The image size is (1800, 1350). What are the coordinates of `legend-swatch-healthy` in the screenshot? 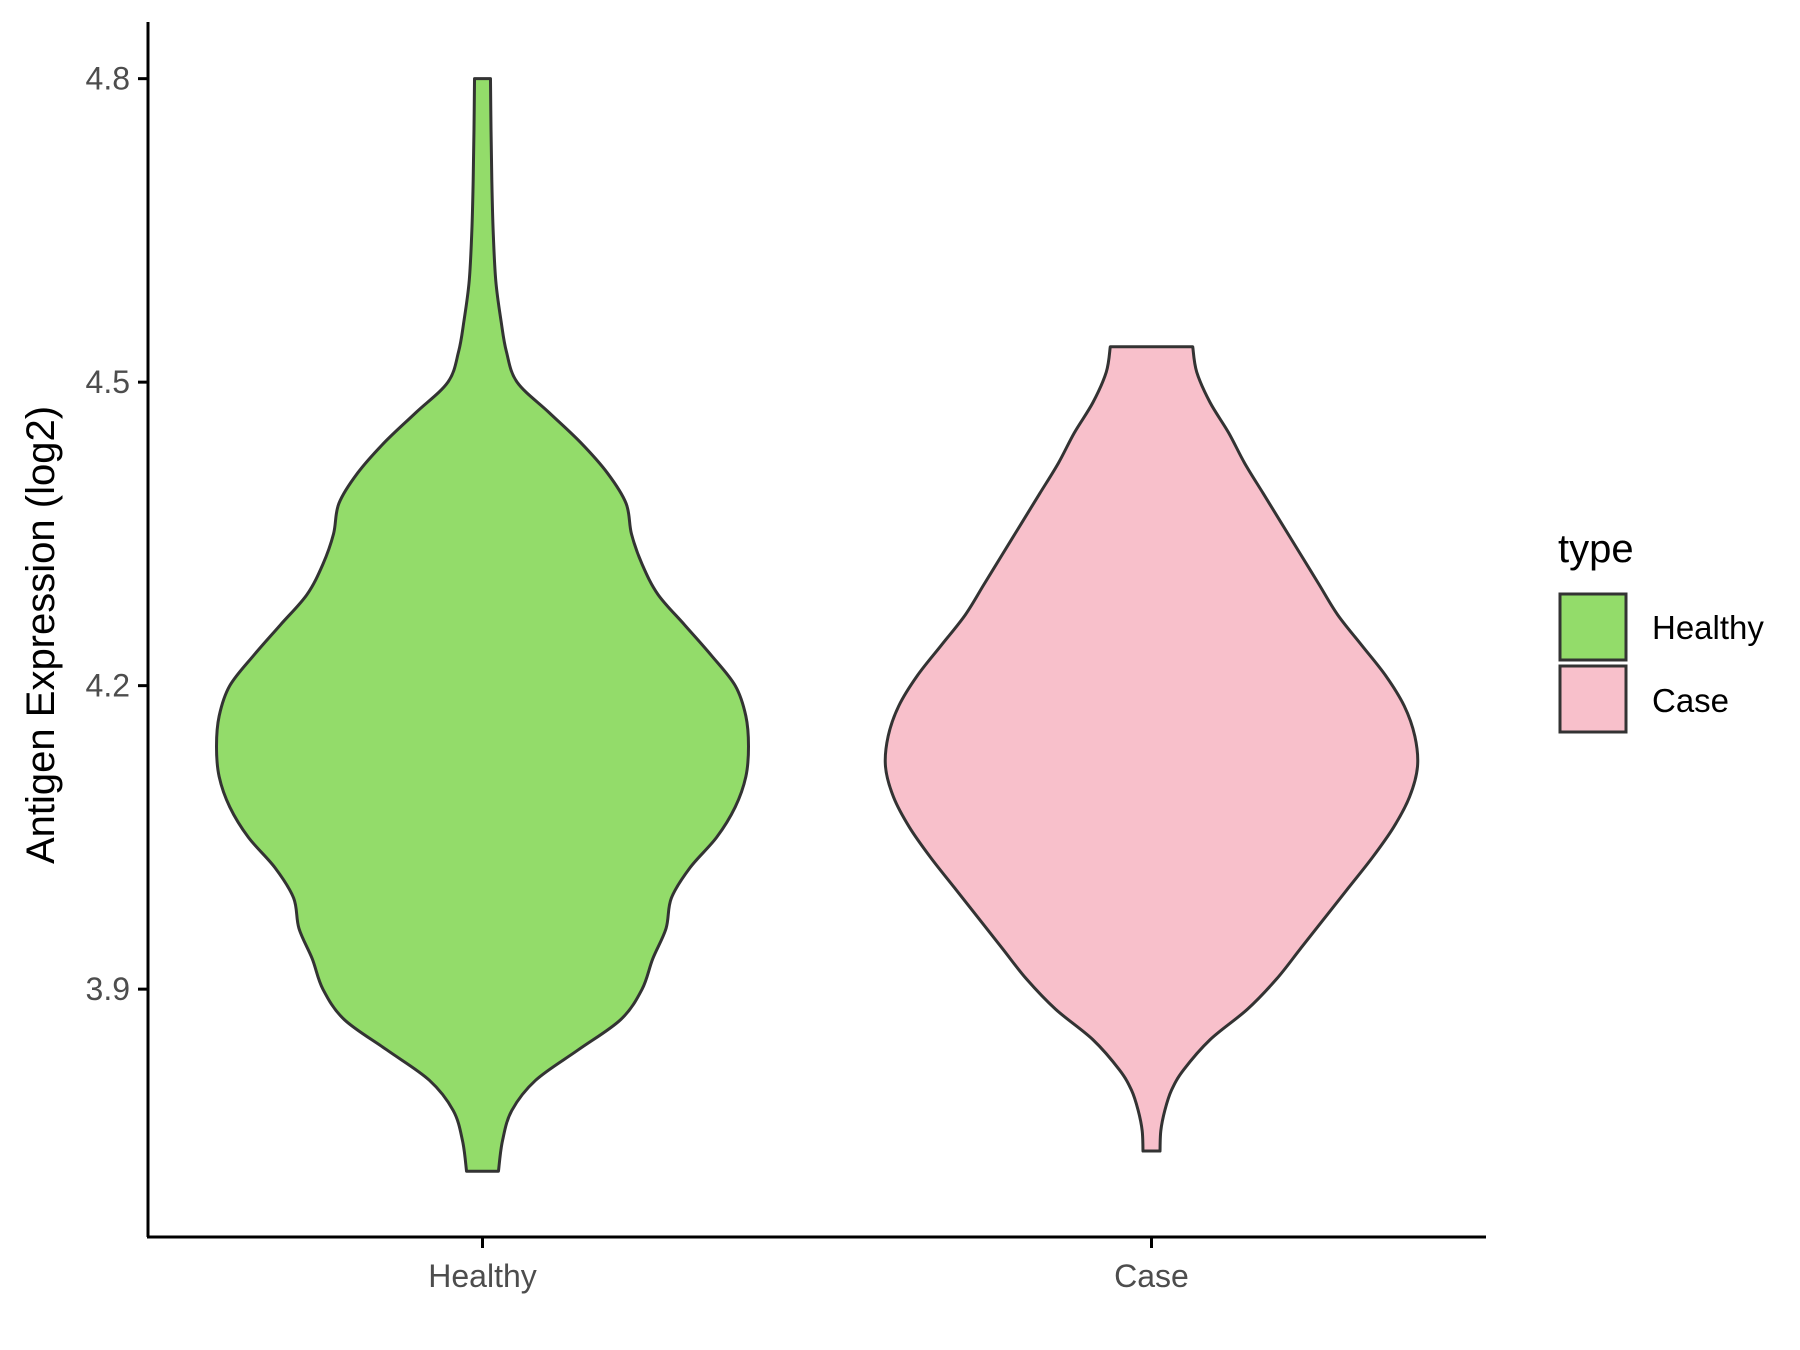 It's located at (1593, 627).